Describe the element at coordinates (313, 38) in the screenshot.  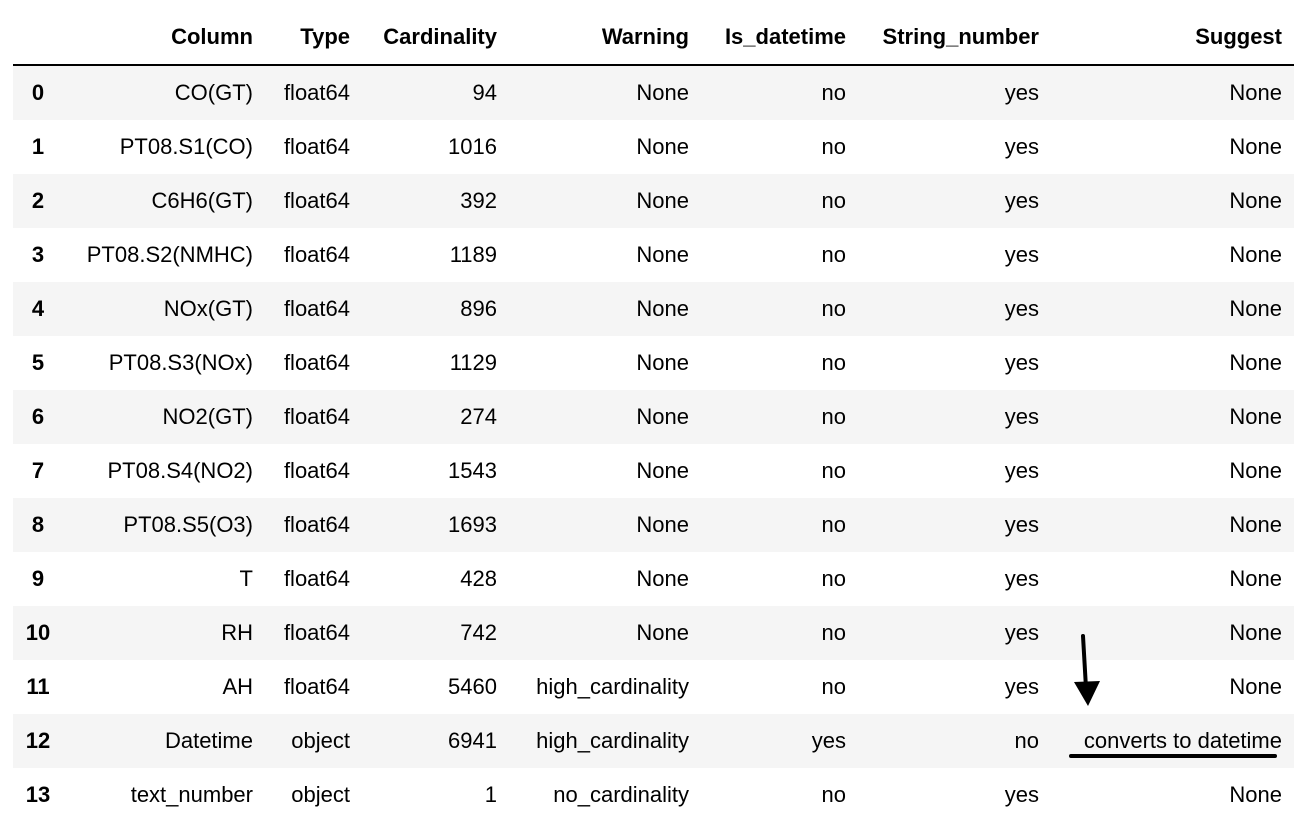
I see `header-type: Type` at that location.